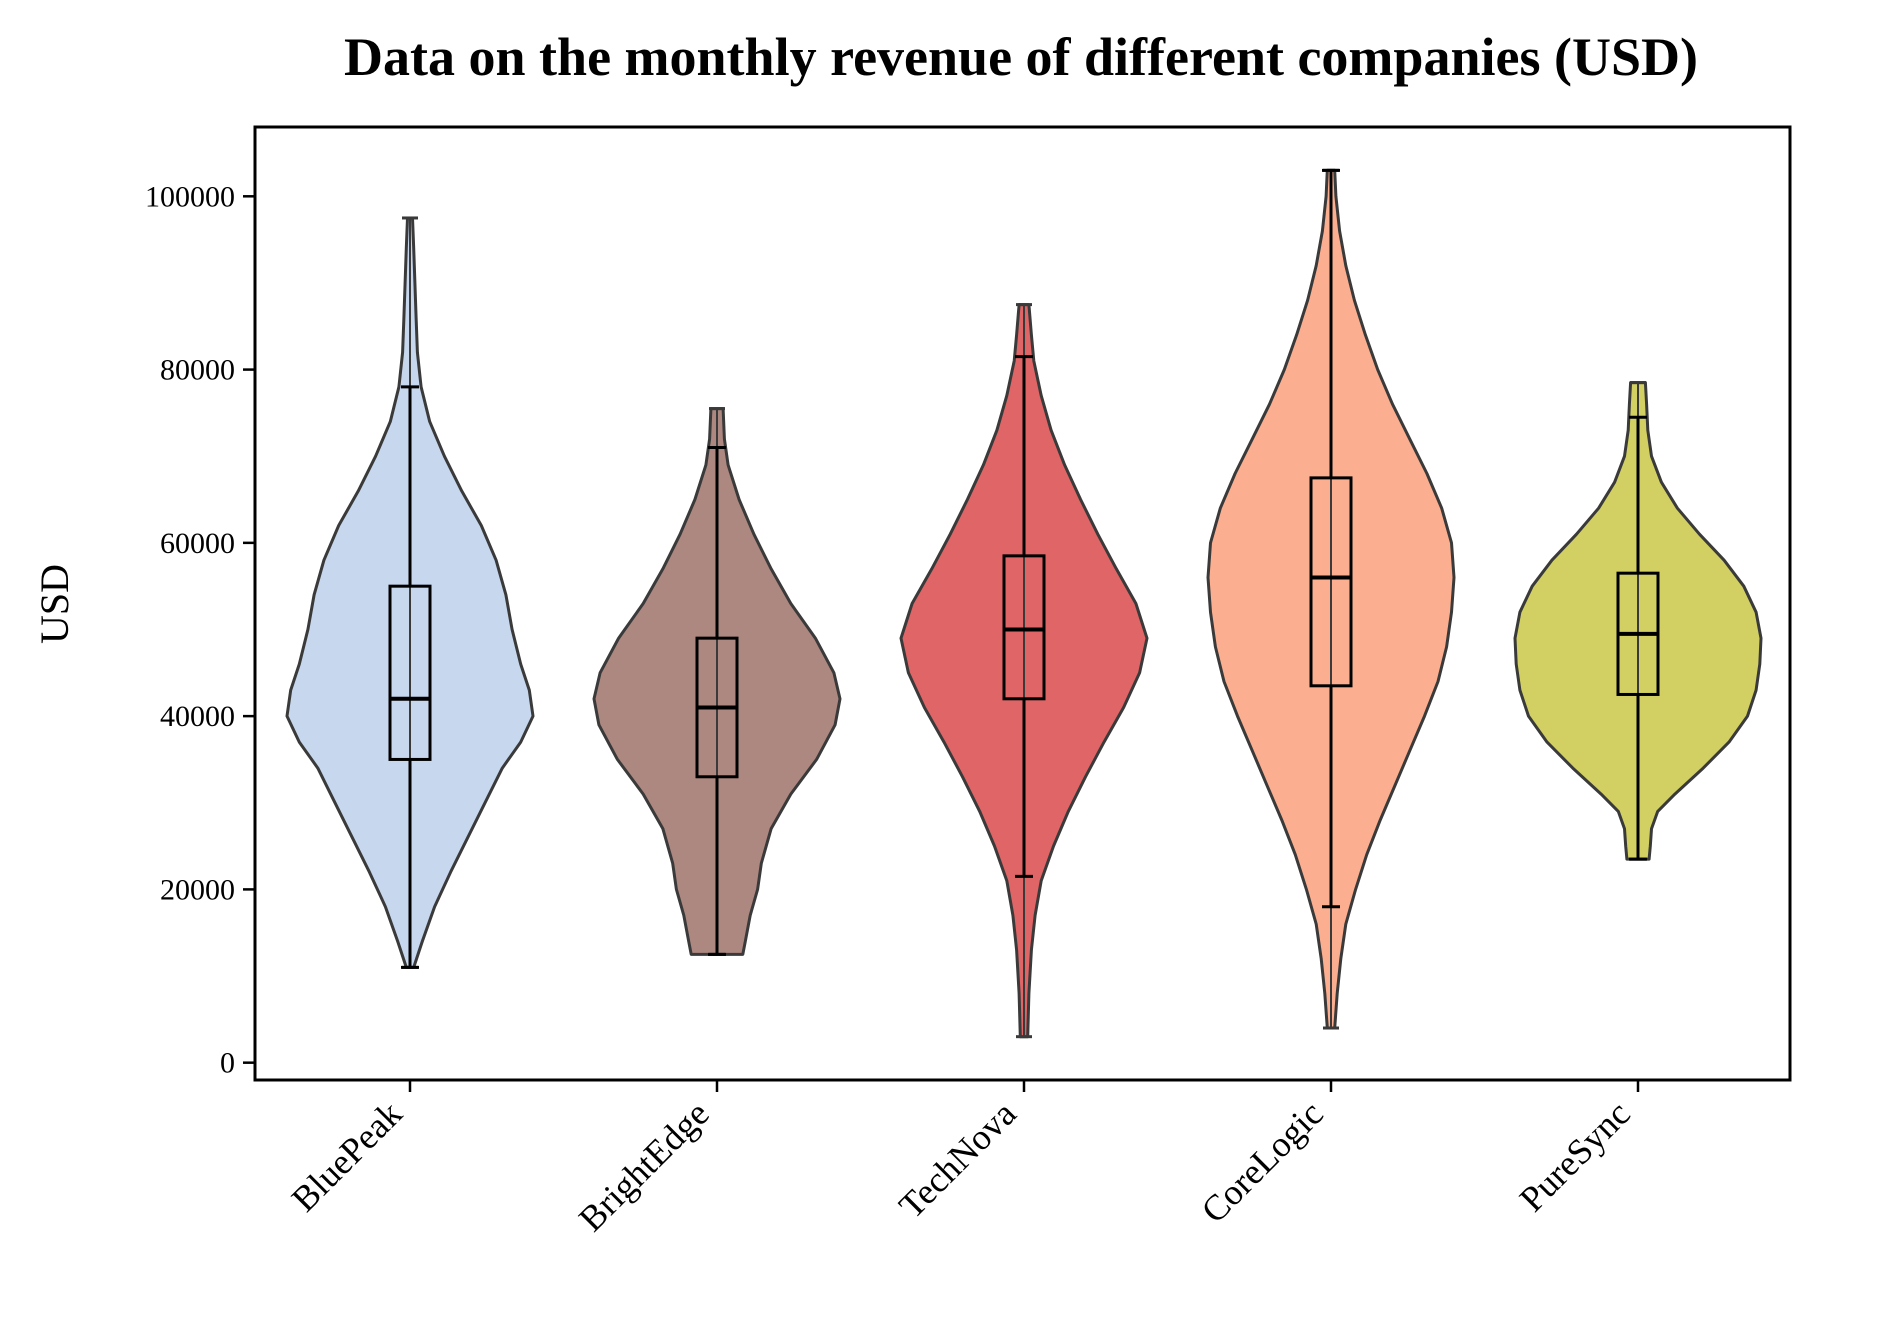  What do you see at coordinates (190, 196) in the screenshot?
I see `y-tick-label: 100000` at bounding box center [190, 196].